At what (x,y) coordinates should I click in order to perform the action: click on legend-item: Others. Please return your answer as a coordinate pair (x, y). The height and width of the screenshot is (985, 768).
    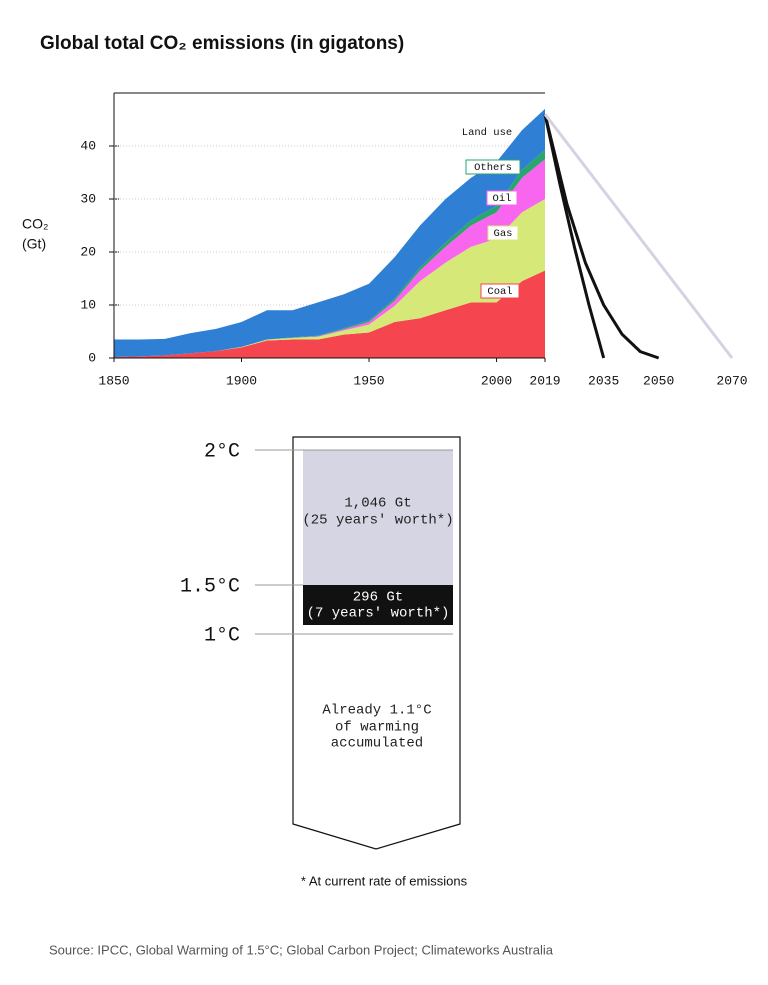
    Looking at the image, I should click on (493, 167).